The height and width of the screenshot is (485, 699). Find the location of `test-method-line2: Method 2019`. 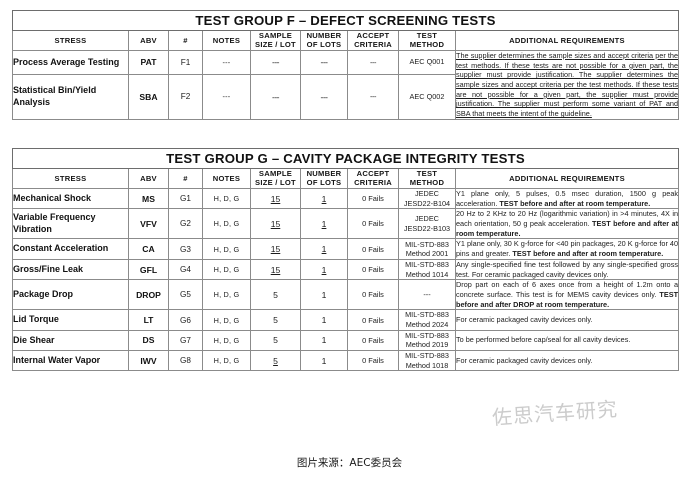

test-method-line2: Method 2019 is located at coordinates (427, 345).